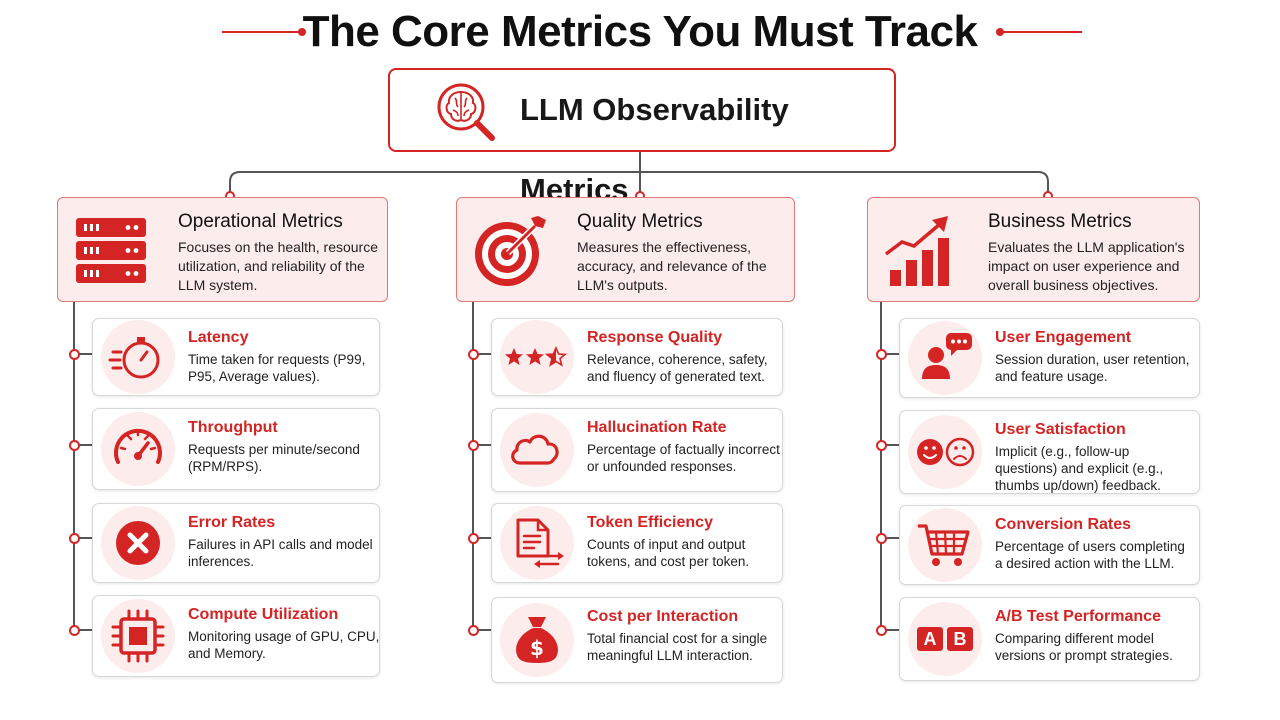 The image size is (1280, 720). I want to click on metric-title: User Satisfaction, so click(1060, 429).